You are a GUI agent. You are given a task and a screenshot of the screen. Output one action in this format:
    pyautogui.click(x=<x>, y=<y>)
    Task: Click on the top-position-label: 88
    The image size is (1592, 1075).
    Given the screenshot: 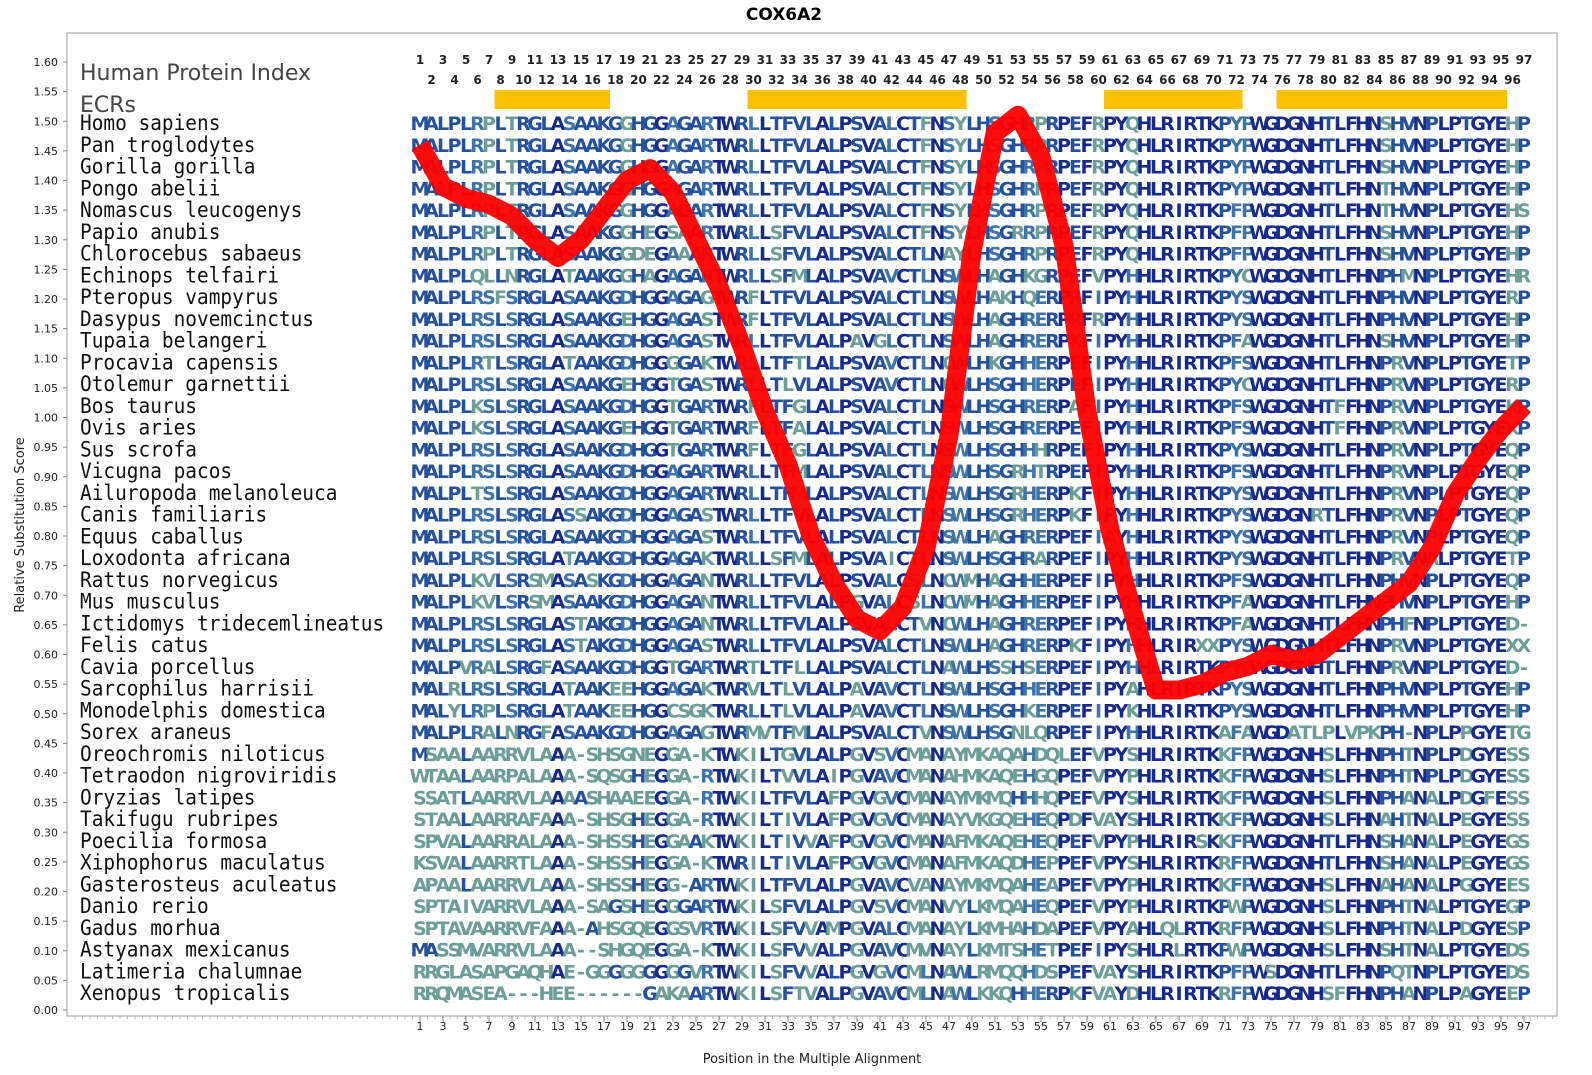 What is the action you would take?
    pyautogui.click(x=1420, y=80)
    